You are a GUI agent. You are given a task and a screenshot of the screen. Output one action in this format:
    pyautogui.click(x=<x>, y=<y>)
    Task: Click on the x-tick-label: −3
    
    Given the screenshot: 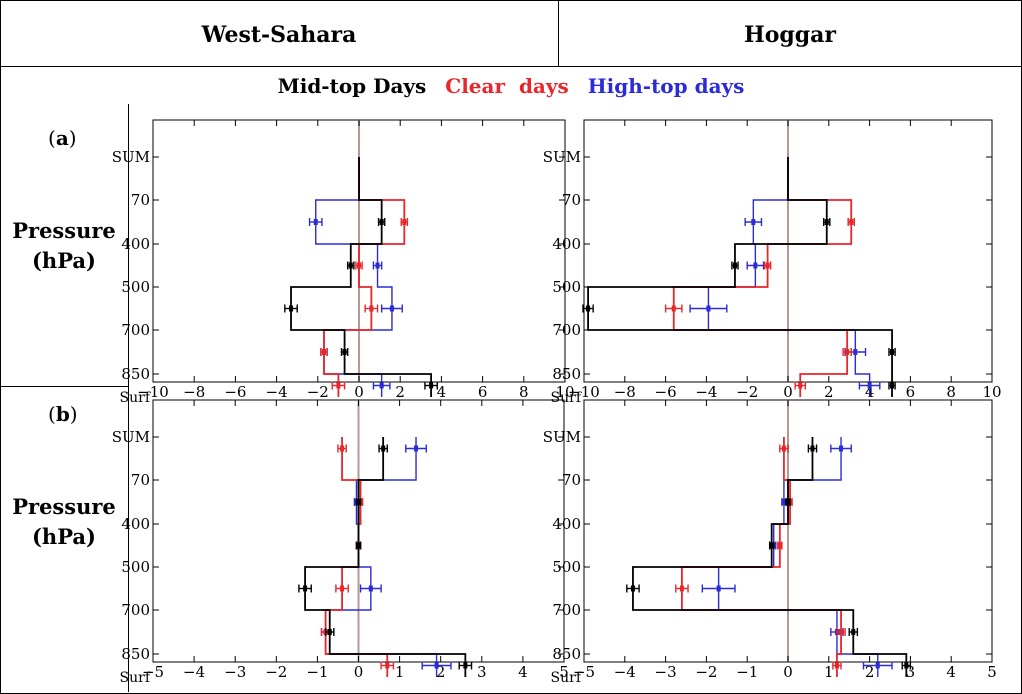 What is the action you would take?
    pyautogui.click(x=235, y=672)
    